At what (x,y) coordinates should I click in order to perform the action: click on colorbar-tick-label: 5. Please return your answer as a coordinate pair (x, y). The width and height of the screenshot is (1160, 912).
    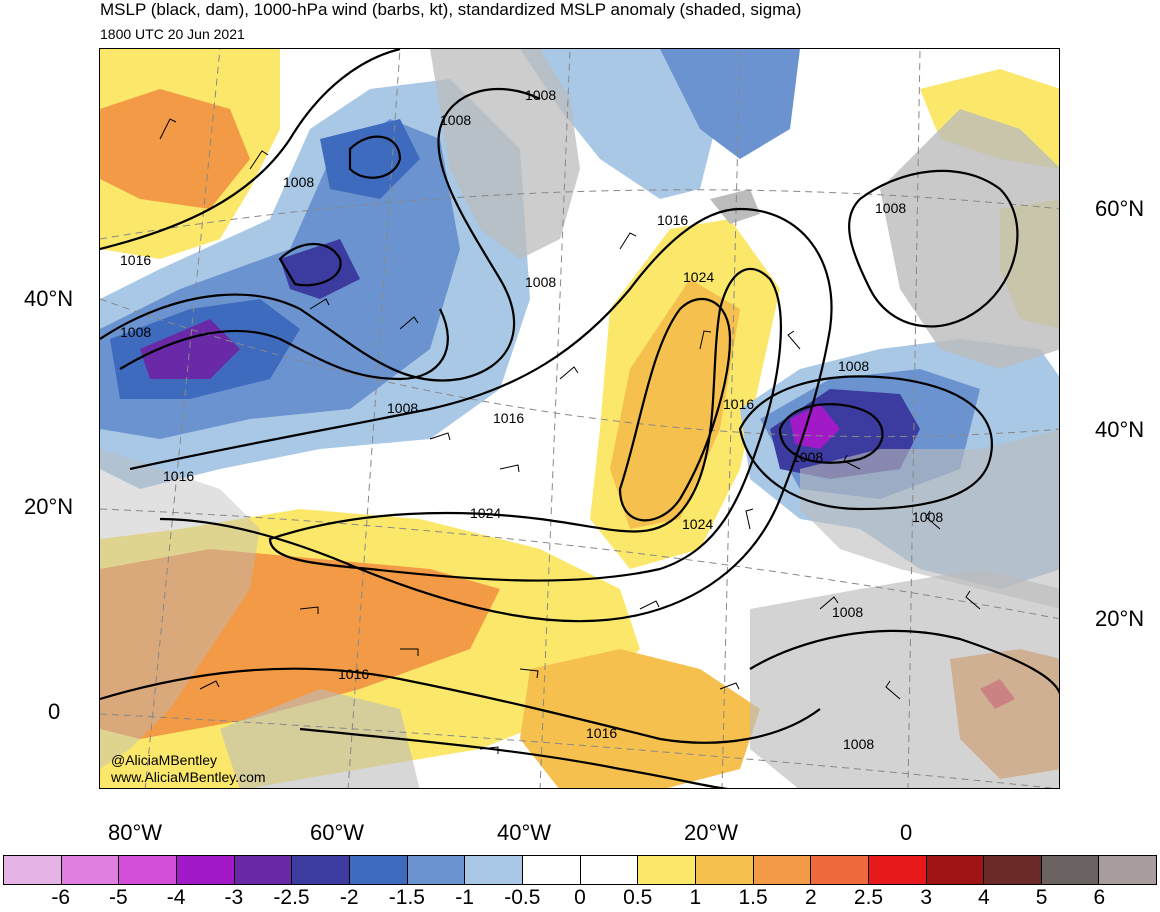
    Looking at the image, I should click on (1041, 897).